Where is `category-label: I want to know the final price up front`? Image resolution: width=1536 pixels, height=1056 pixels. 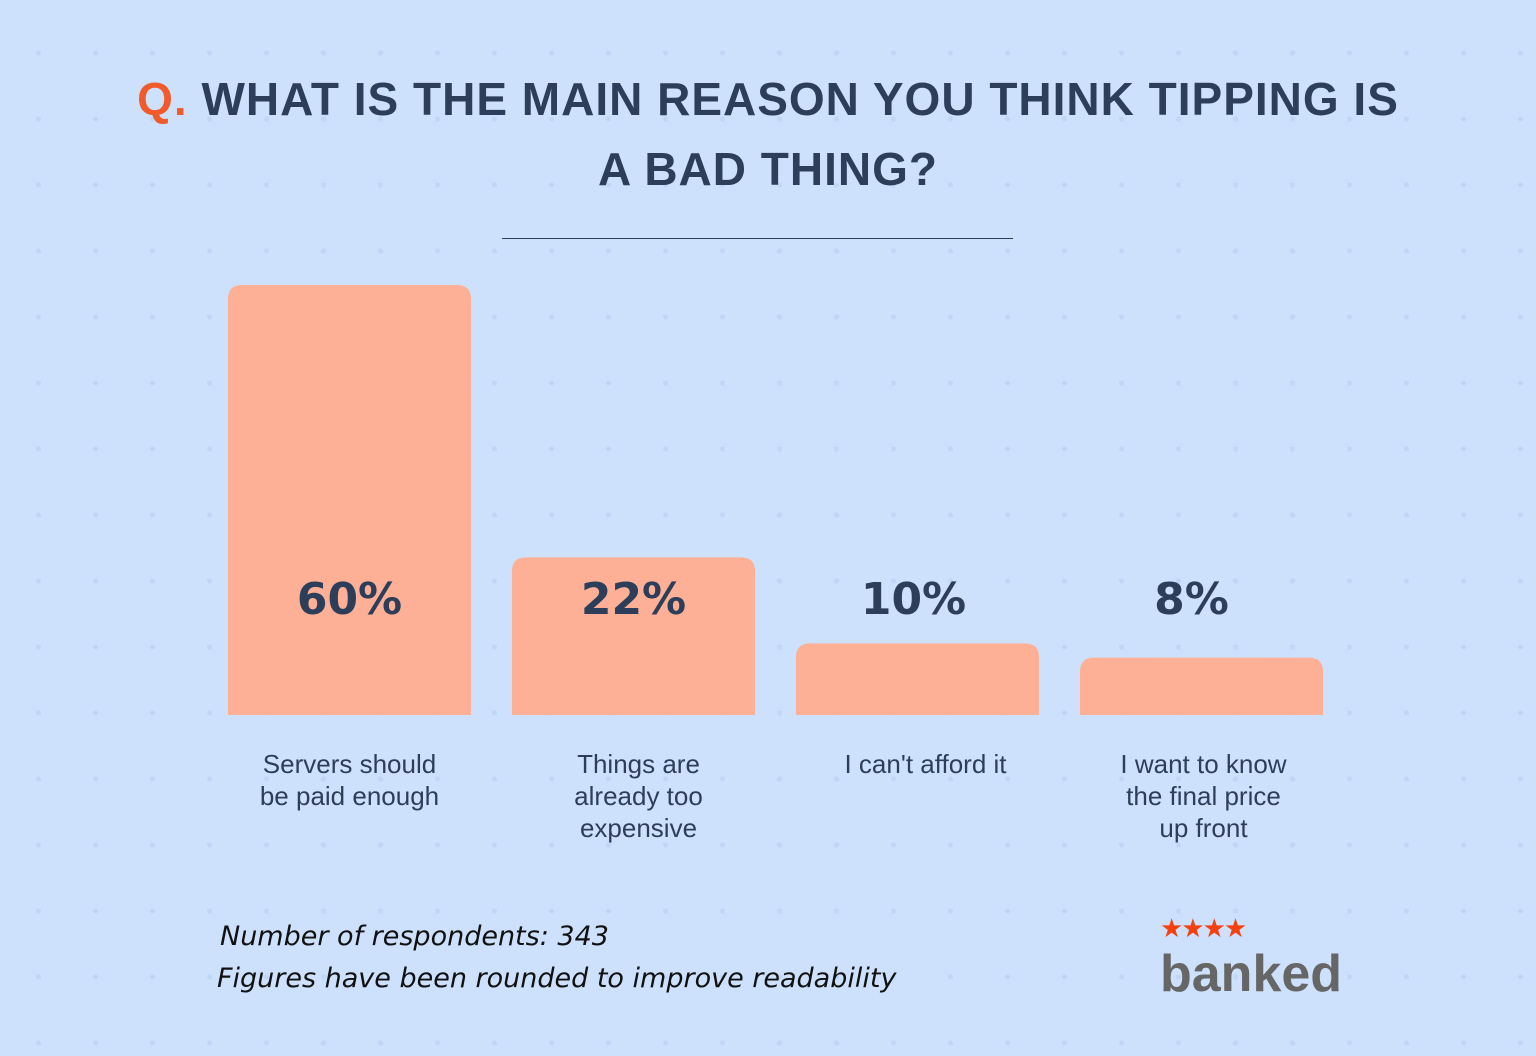 category-label: I want to know the final price up front is located at coordinates (1203, 796).